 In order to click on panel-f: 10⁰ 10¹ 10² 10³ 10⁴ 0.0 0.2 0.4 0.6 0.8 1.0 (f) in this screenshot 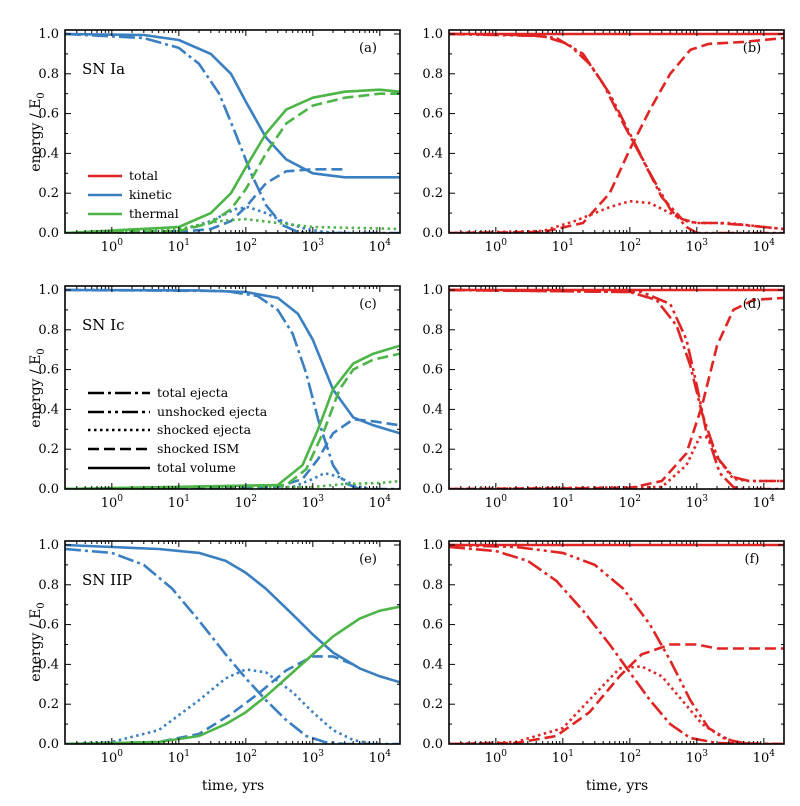, I will do `click(603, 652)`.